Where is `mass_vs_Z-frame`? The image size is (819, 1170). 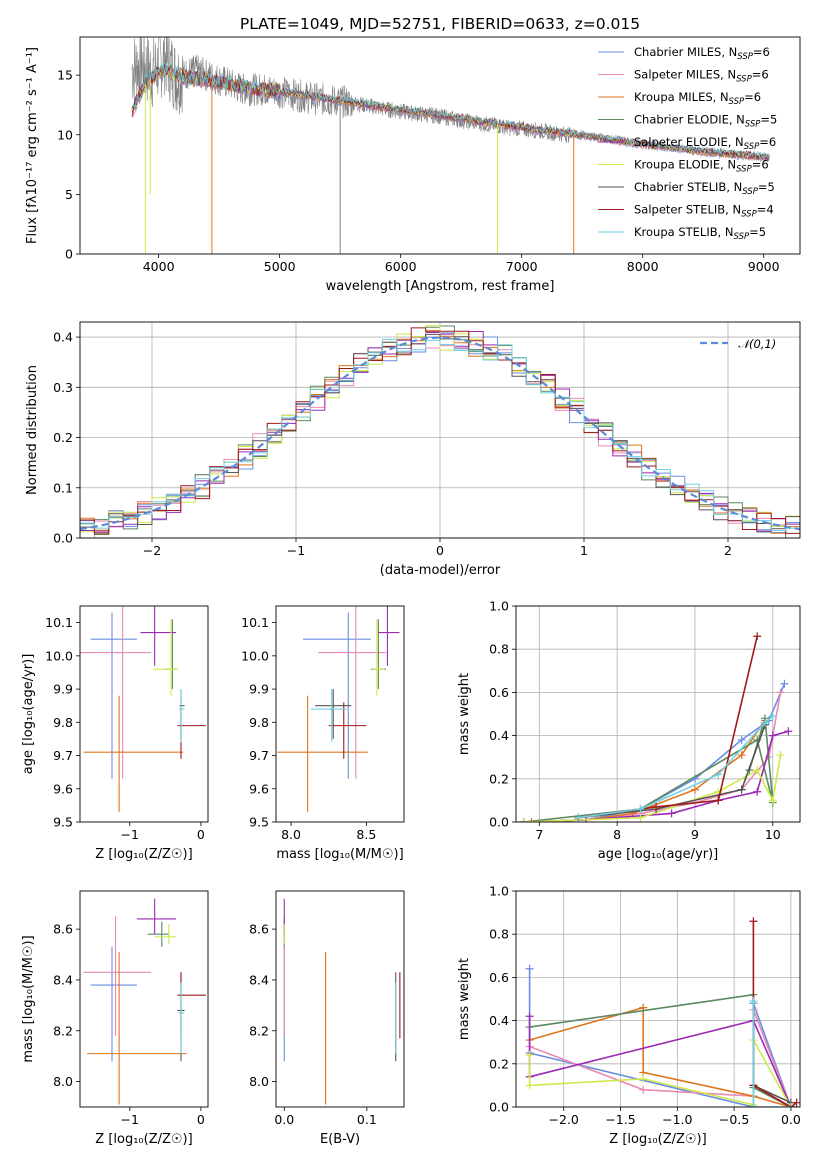 mass_vs_Z-frame is located at coordinates (144, 999).